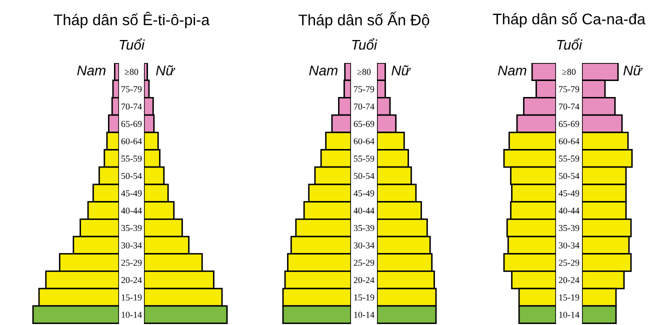  Describe the element at coordinates (132, 20) in the screenshot. I see `chart-title: Tháp dân số Ê-ti-ô-pi-a` at that location.